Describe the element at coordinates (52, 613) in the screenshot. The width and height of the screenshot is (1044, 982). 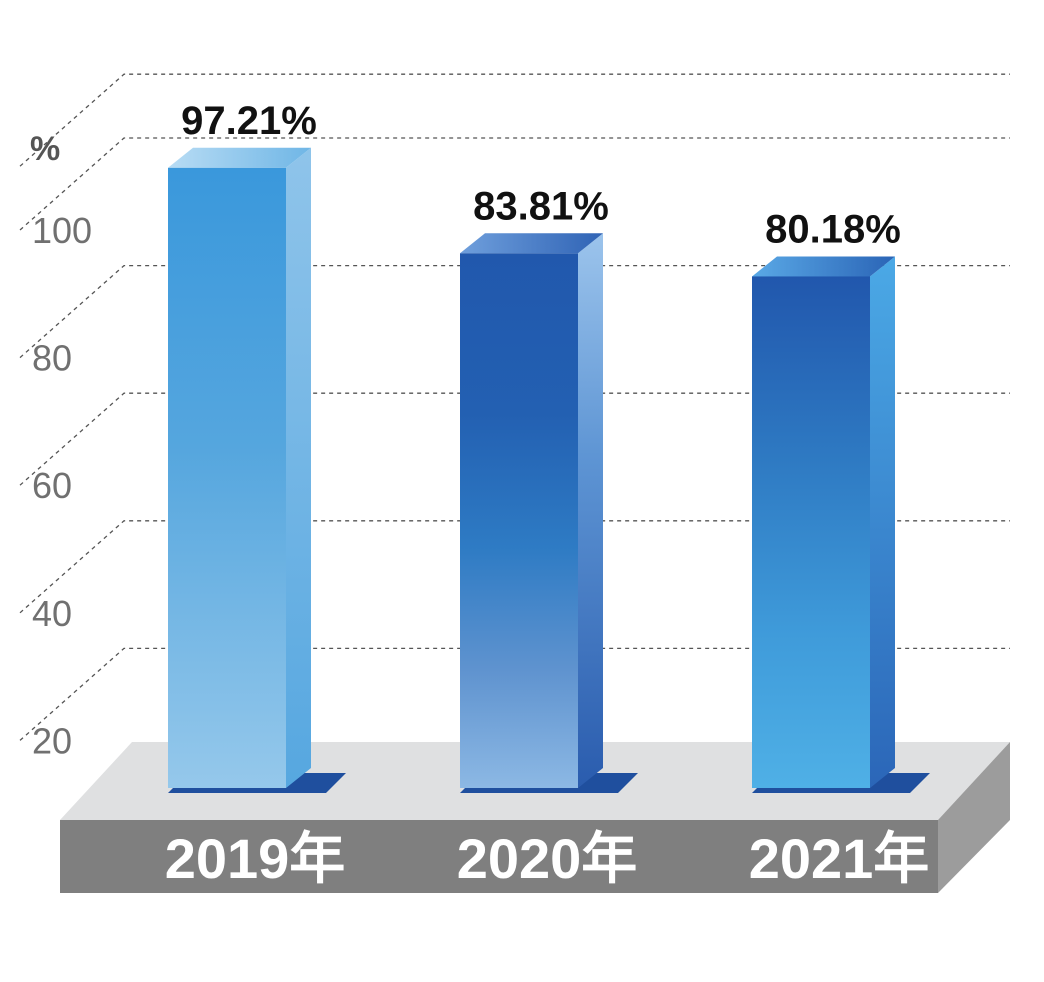
I see `y-tick-label: 40` at that location.